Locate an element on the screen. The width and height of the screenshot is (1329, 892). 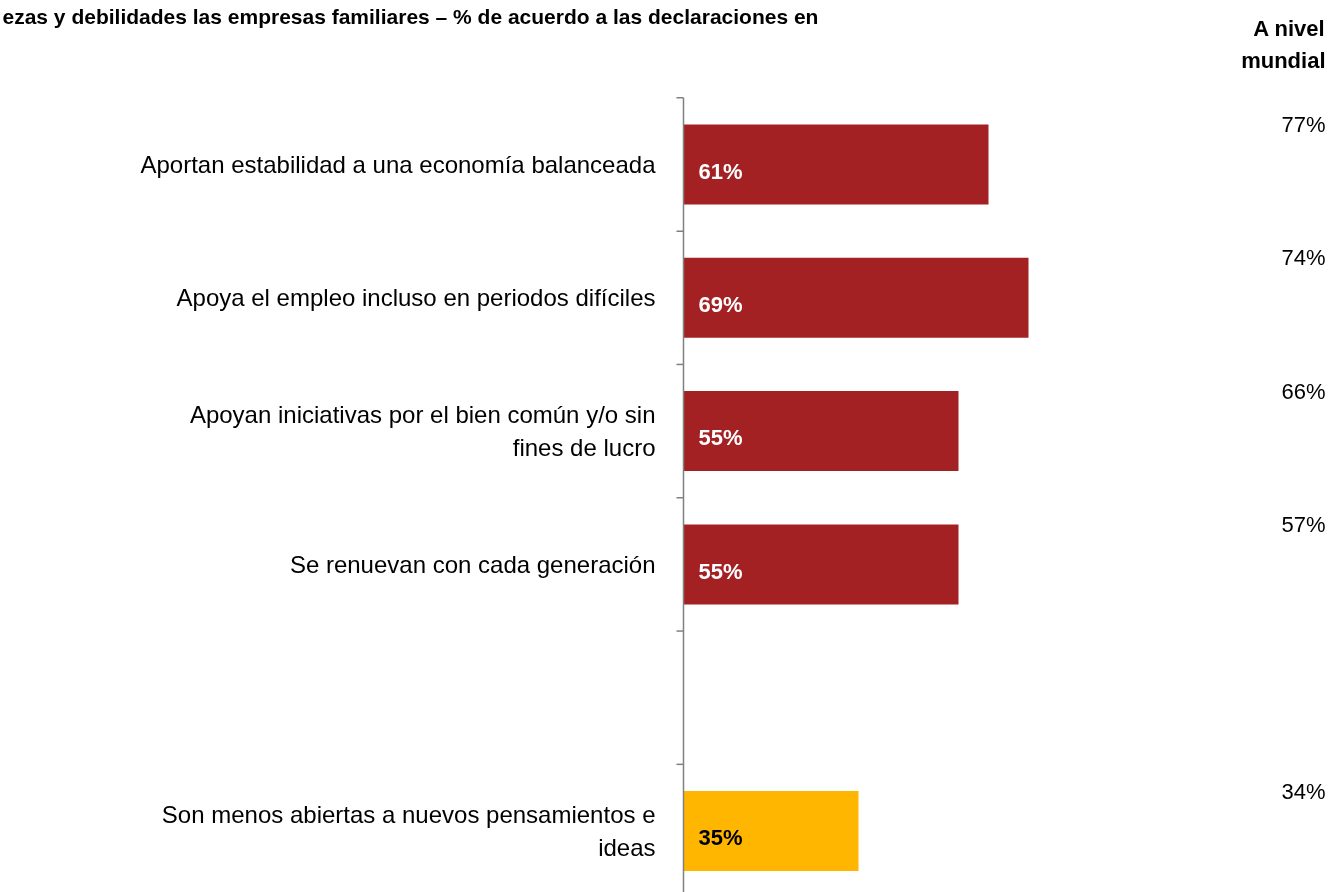
text: ezas y debilidades las empresas familiares – % de acuerdo a las declaraciones en is located at coordinates (410, 16).